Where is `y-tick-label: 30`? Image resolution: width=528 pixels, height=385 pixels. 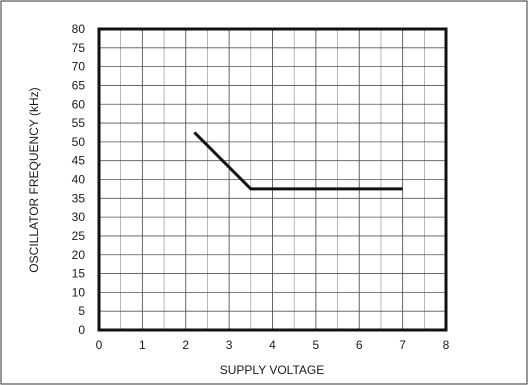
y-tick-label: 30 is located at coordinates (79, 217).